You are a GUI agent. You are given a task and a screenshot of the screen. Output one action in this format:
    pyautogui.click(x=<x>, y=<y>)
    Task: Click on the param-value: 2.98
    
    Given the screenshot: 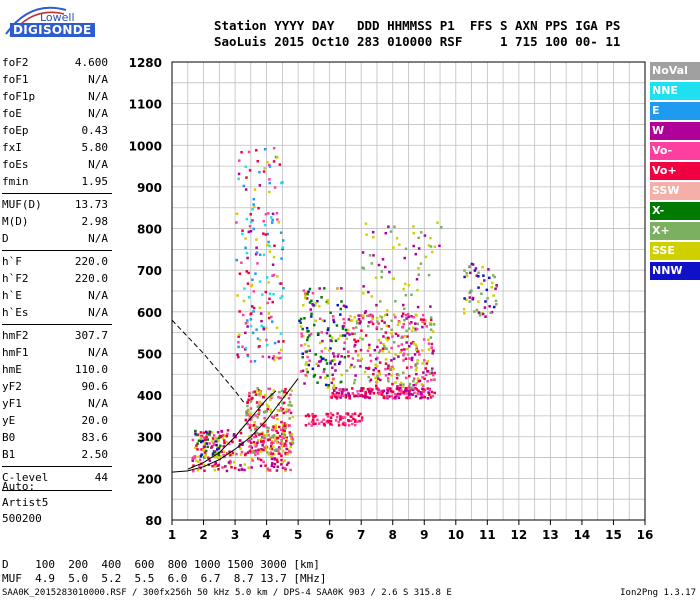 What is the action you would take?
    pyautogui.click(x=95, y=221)
    